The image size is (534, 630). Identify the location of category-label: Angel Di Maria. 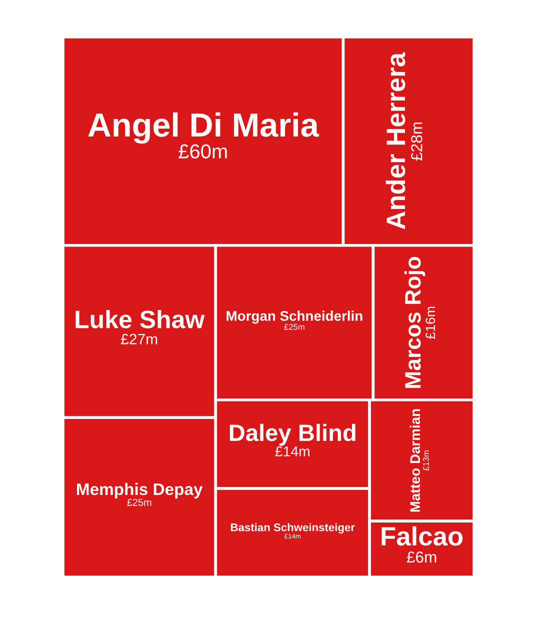
(204, 128).